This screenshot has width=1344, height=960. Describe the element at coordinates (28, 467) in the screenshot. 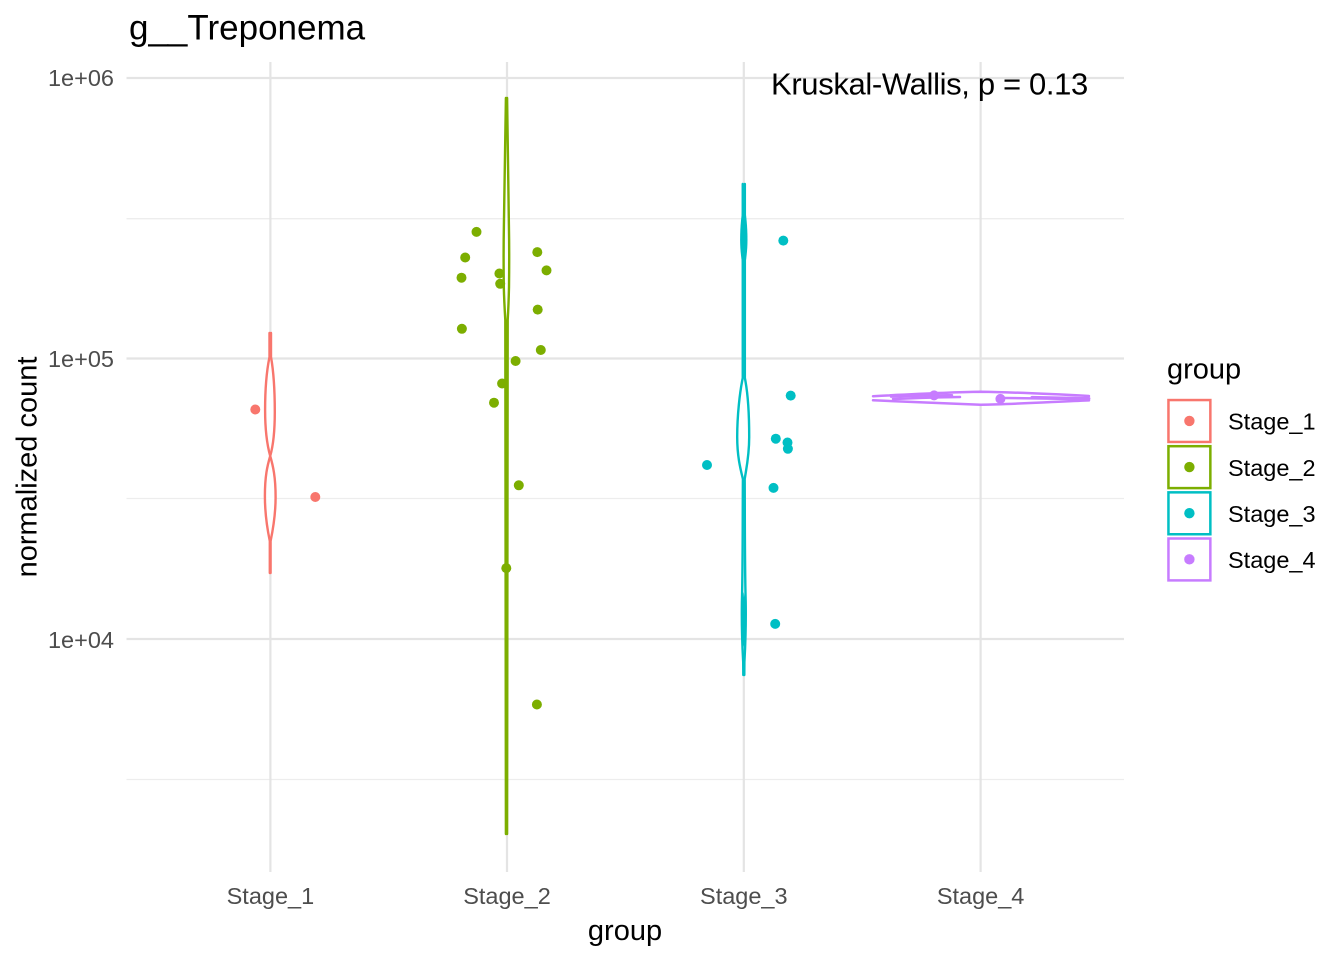

I see `svg-text: normalized count` at that location.